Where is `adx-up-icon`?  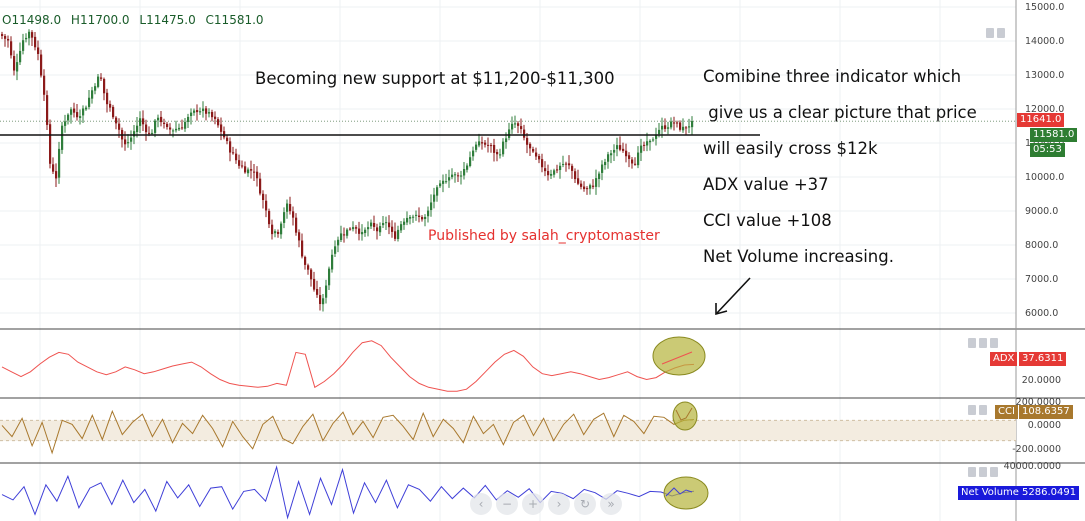
adx-up-icon is located at coordinates (972, 343).